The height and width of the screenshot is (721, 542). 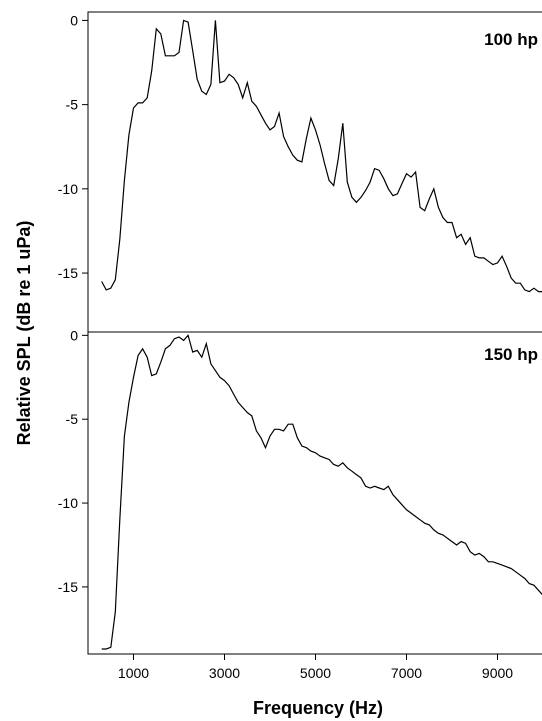 What do you see at coordinates (133, 673) in the screenshot?
I see `x-tick-label: 1000` at bounding box center [133, 673].